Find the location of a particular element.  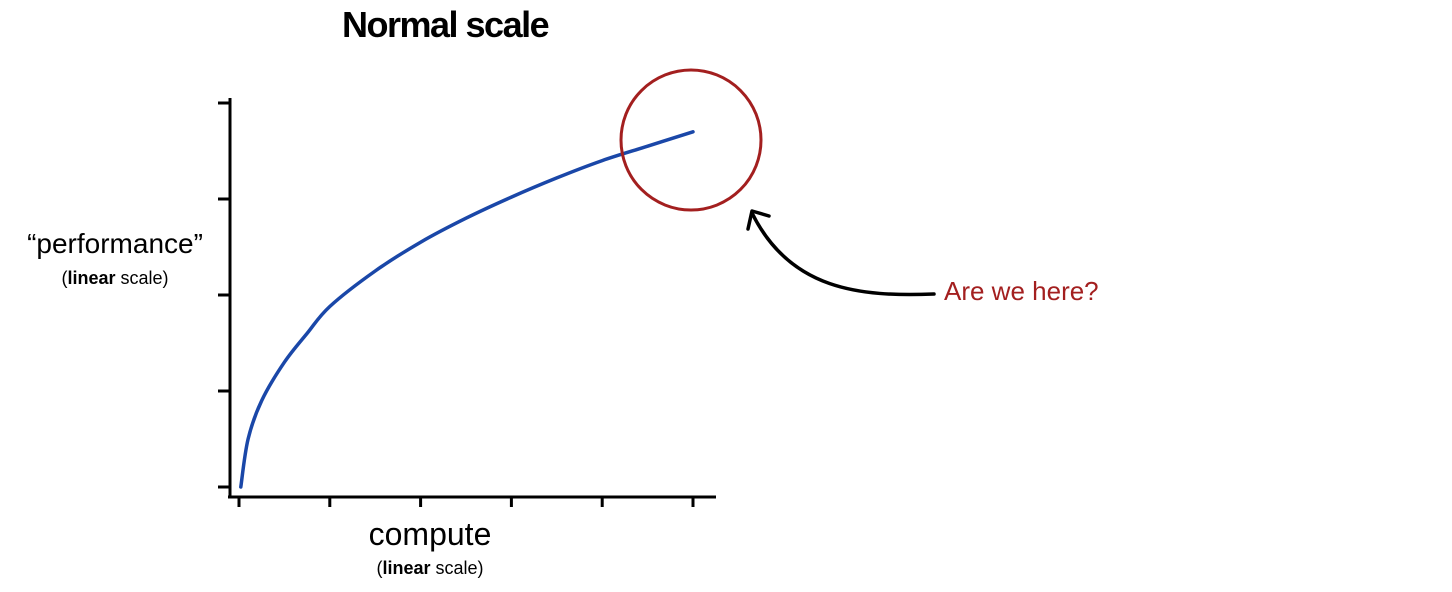

y-axis-label: “performance” is located at coordinates (115, 243).